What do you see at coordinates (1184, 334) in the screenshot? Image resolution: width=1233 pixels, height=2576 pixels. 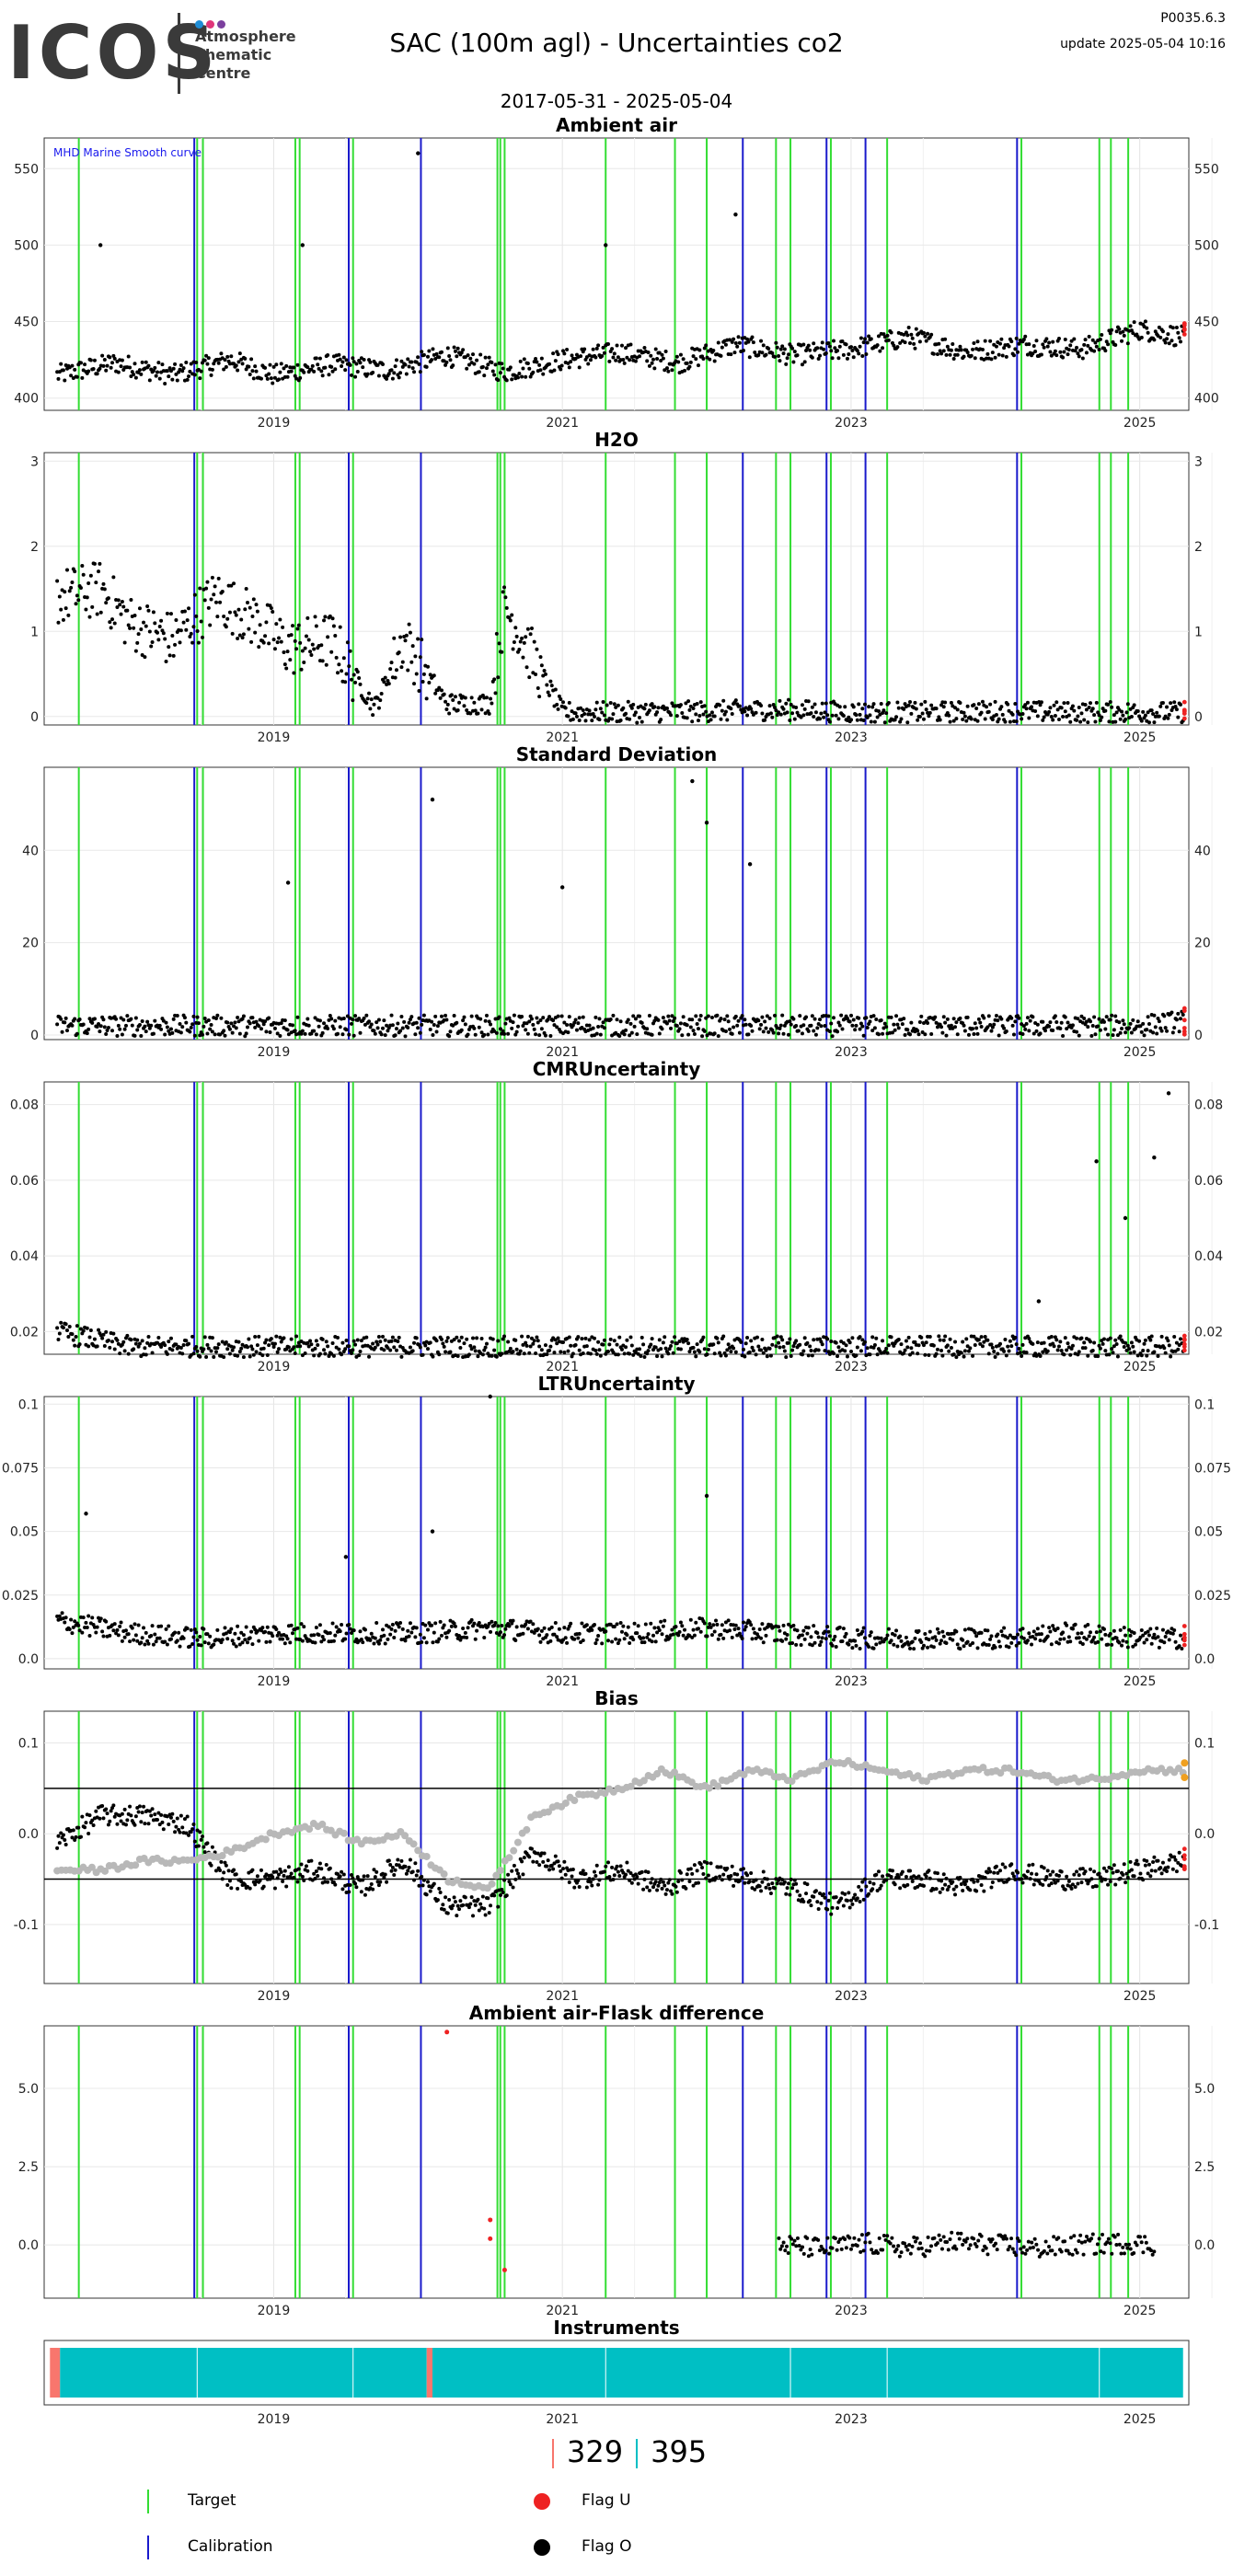 I see `flag-u-point` at bounding box center [1184, 334].